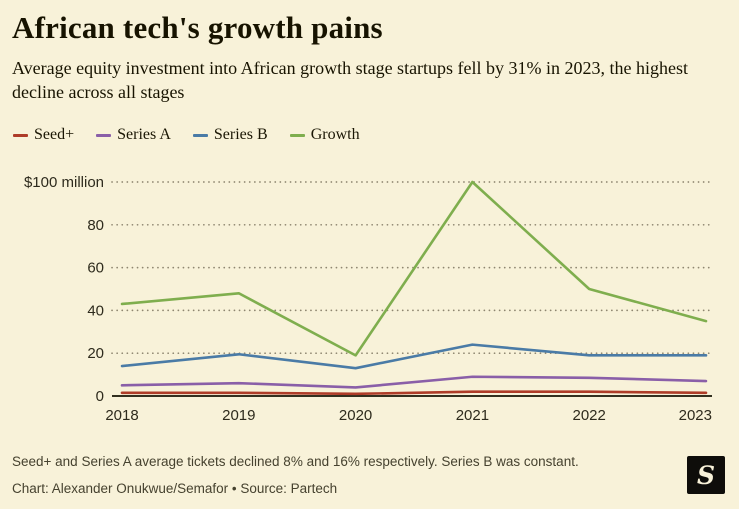  I want to click on svg-text: $100 million, so click(64, 182).